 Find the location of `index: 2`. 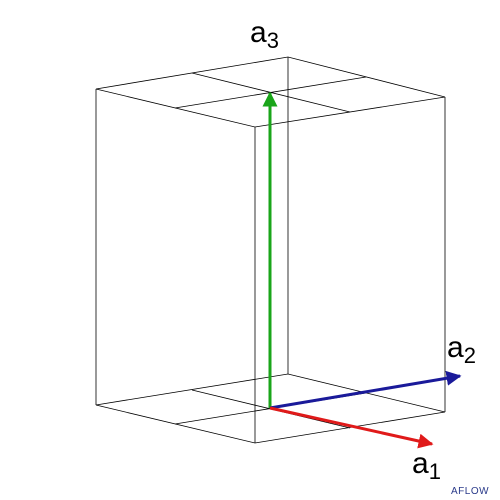

index: 2 is located at coordinates (470, 355).